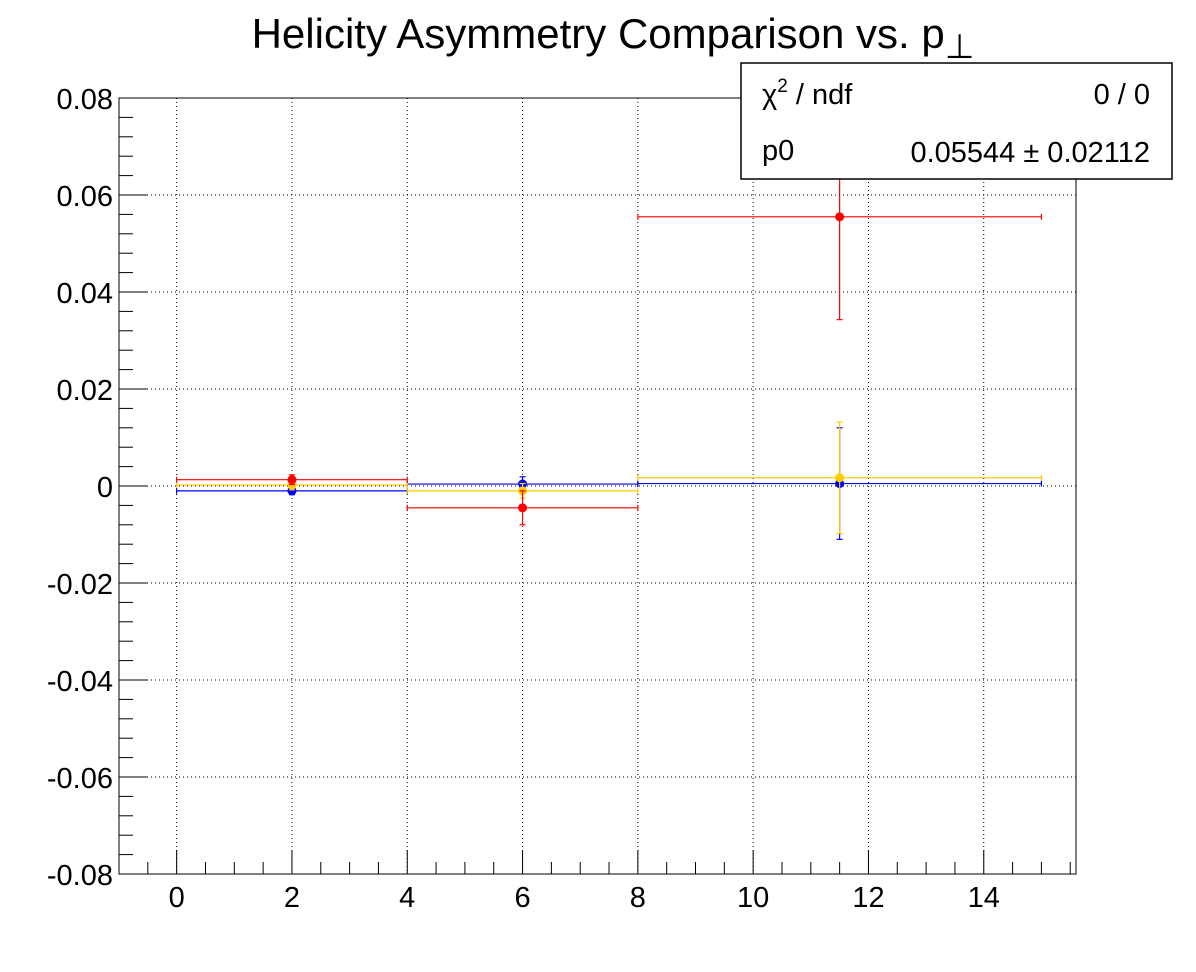 The width and height of the screenshot is (1196, 972). Describe the element at coordinates (105, 488) in the screenshot. I see `y-tick-label: 0` at that location.